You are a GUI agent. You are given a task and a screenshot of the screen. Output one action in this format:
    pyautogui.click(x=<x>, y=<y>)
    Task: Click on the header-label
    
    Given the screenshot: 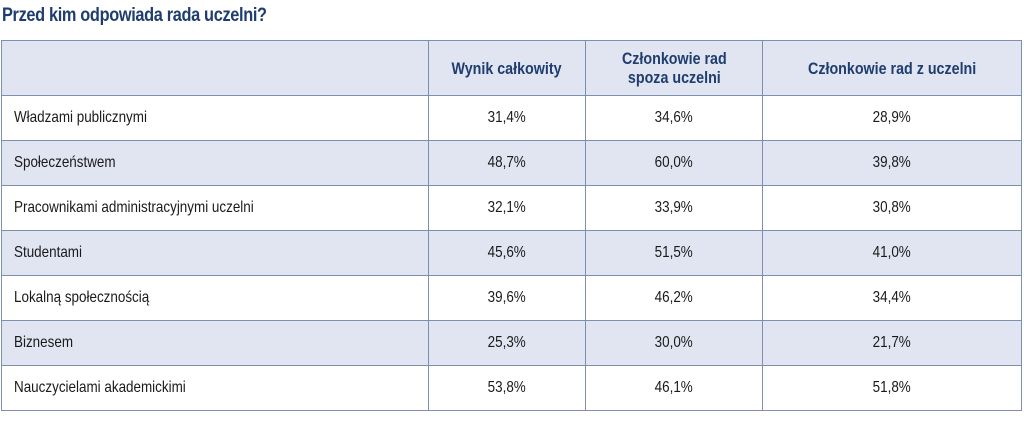 What is the action you would take?
    pyautogui.click(x=215, y=68)
    